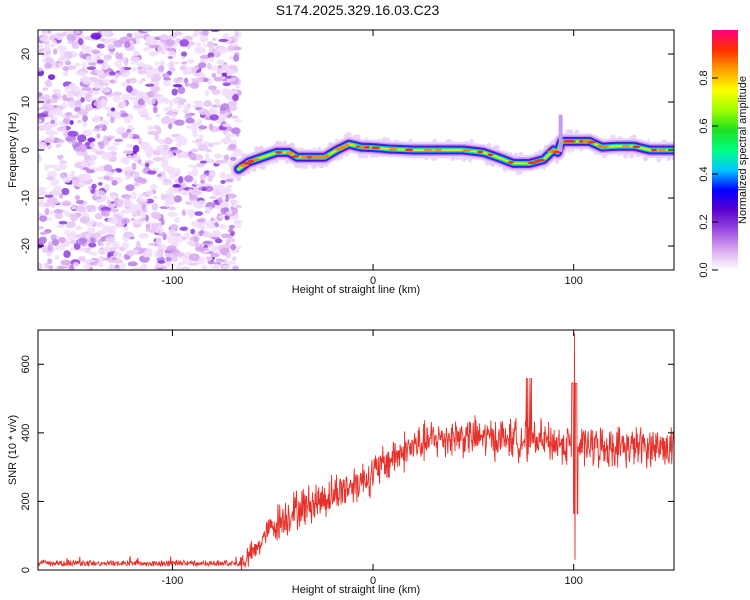 The image size is (750, 600). Describe the element at coordinates (13, 150) in the screenshot. I see `spectrogram-ylabel: Frequency (Hz)` at that location.